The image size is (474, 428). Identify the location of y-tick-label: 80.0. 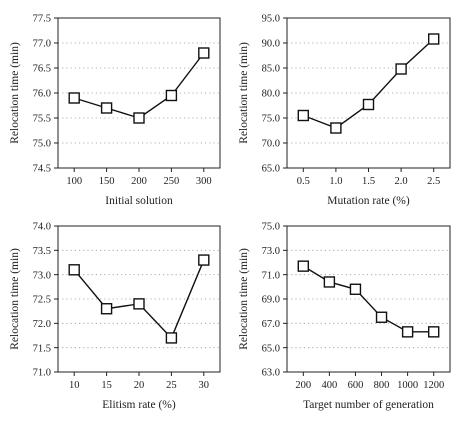
(271, 94).